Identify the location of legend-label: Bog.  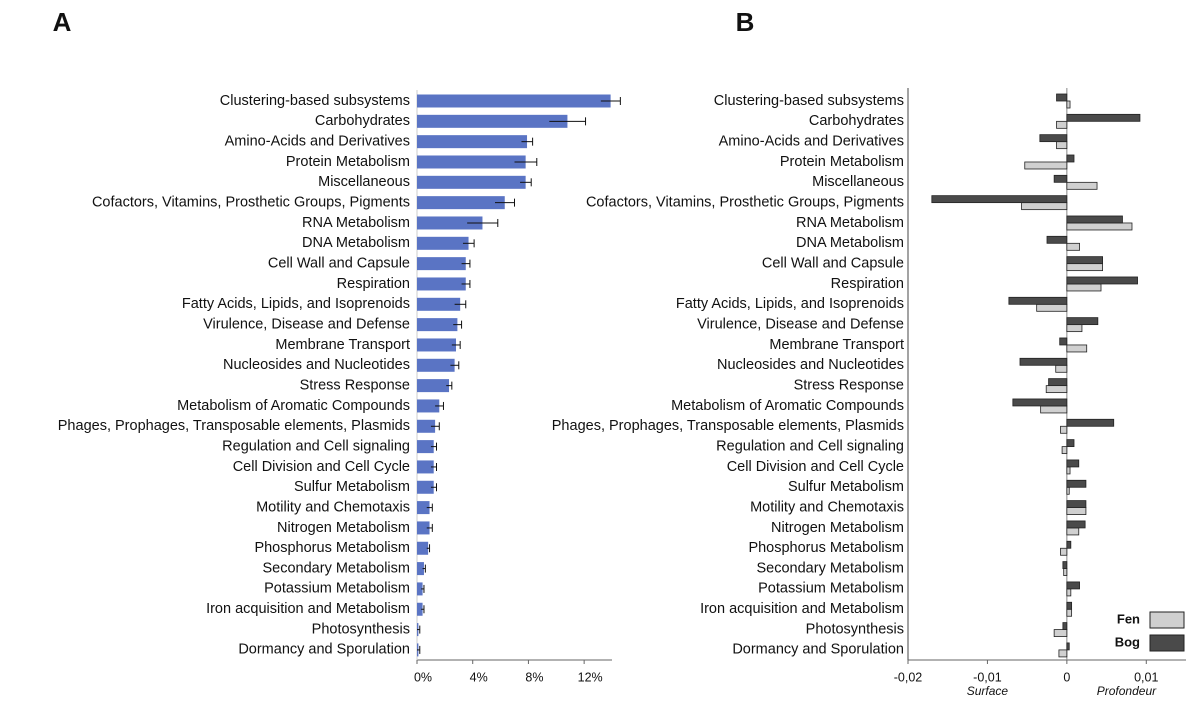
(1127, 641).